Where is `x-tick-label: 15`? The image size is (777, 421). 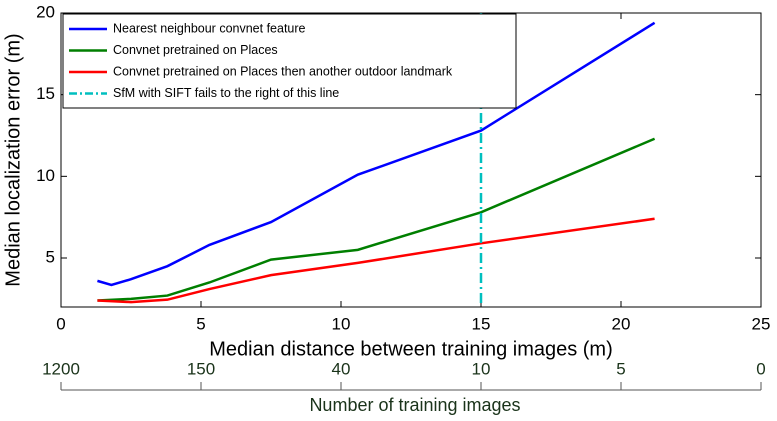
x-tick-label: 15 is located at coordinates (481, 323).